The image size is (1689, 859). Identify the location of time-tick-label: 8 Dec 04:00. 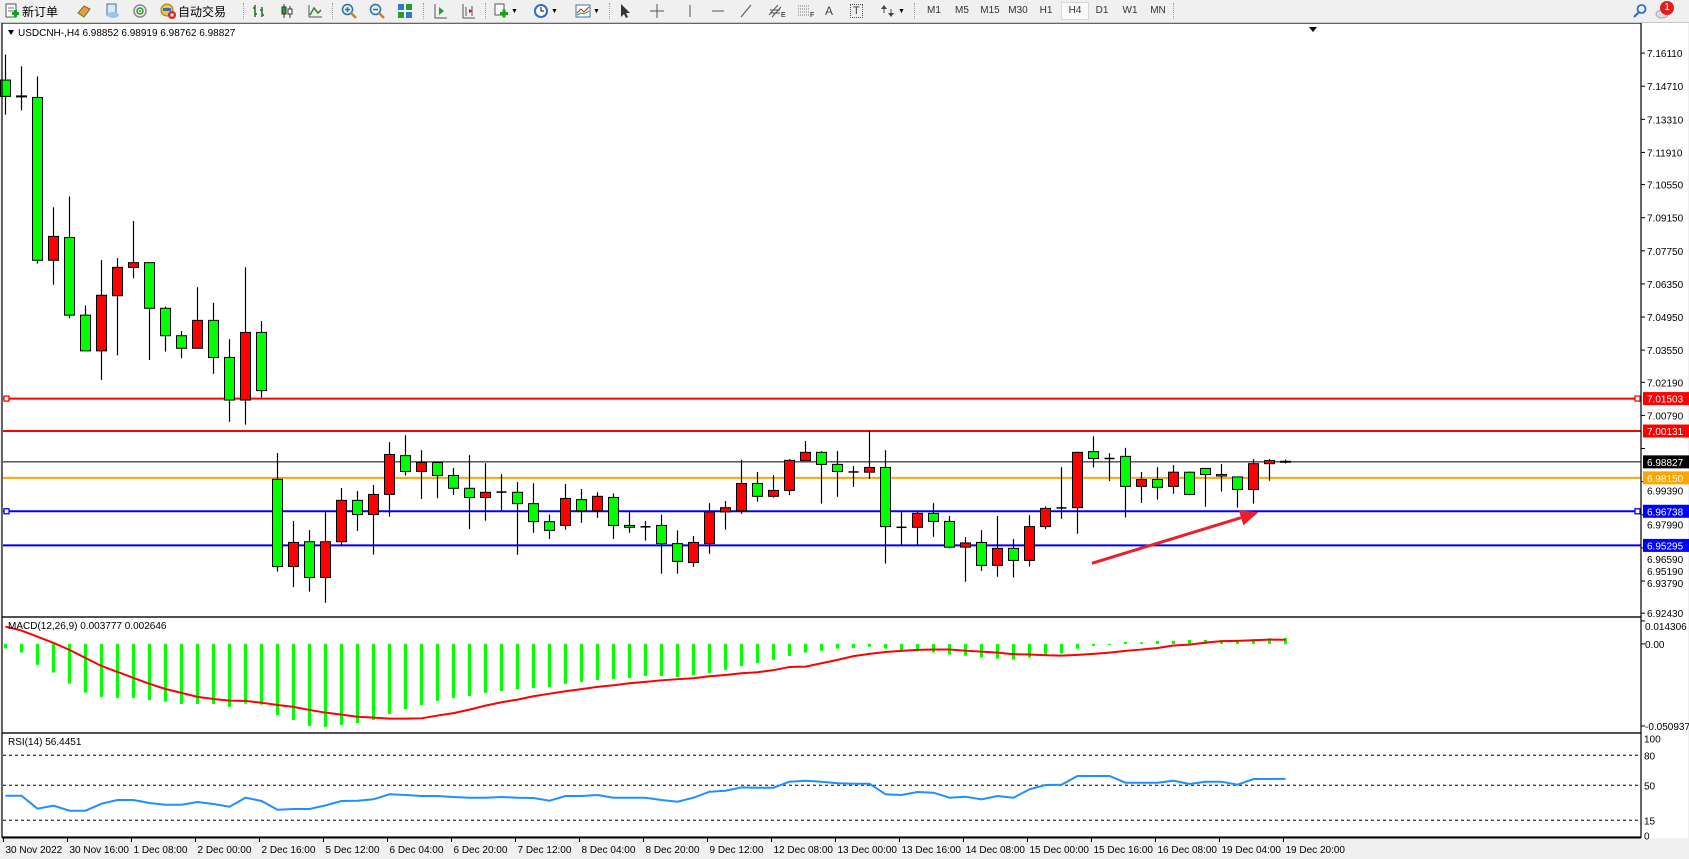
(609, 850).